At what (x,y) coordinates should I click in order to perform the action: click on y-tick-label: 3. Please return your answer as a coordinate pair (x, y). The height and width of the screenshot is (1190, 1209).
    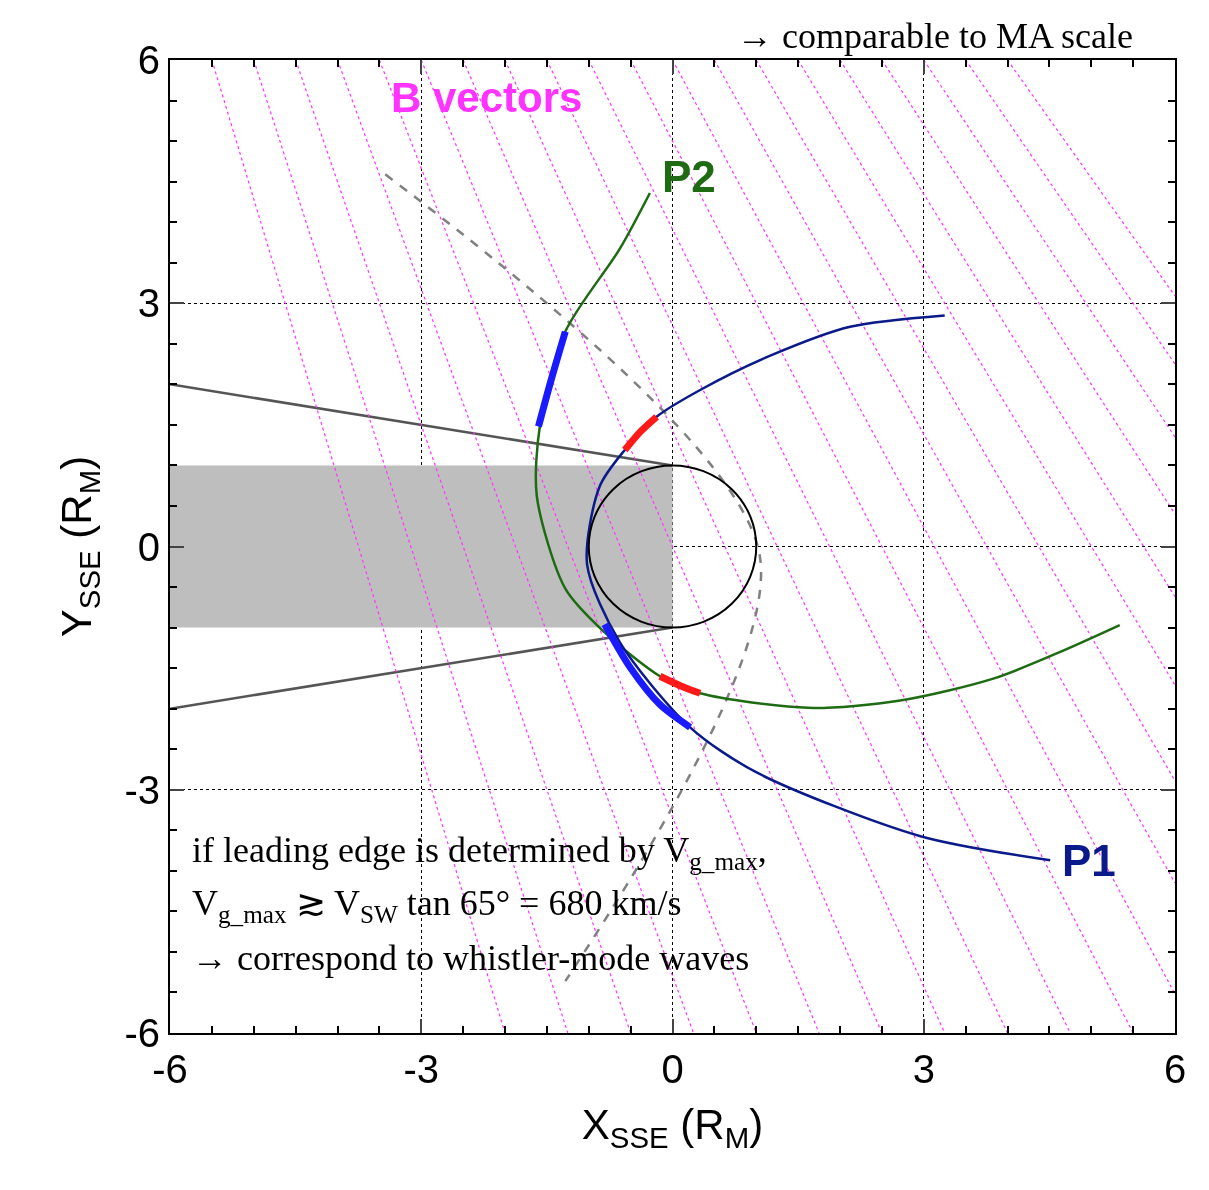
    Looking at the image, I should click on (148, 303).